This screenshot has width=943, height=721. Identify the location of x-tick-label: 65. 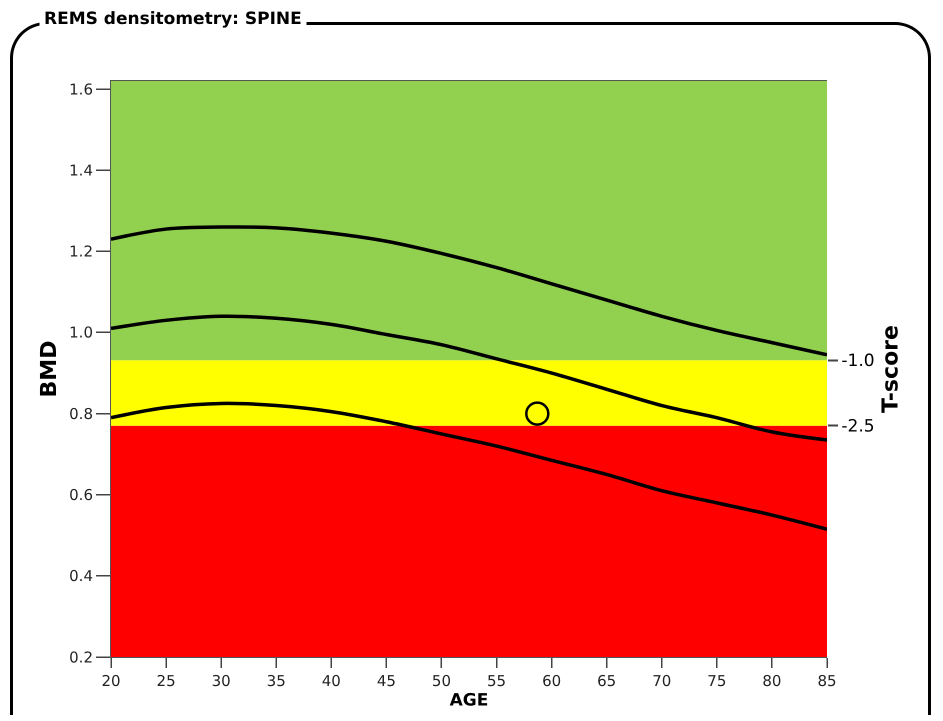
(606, 681).